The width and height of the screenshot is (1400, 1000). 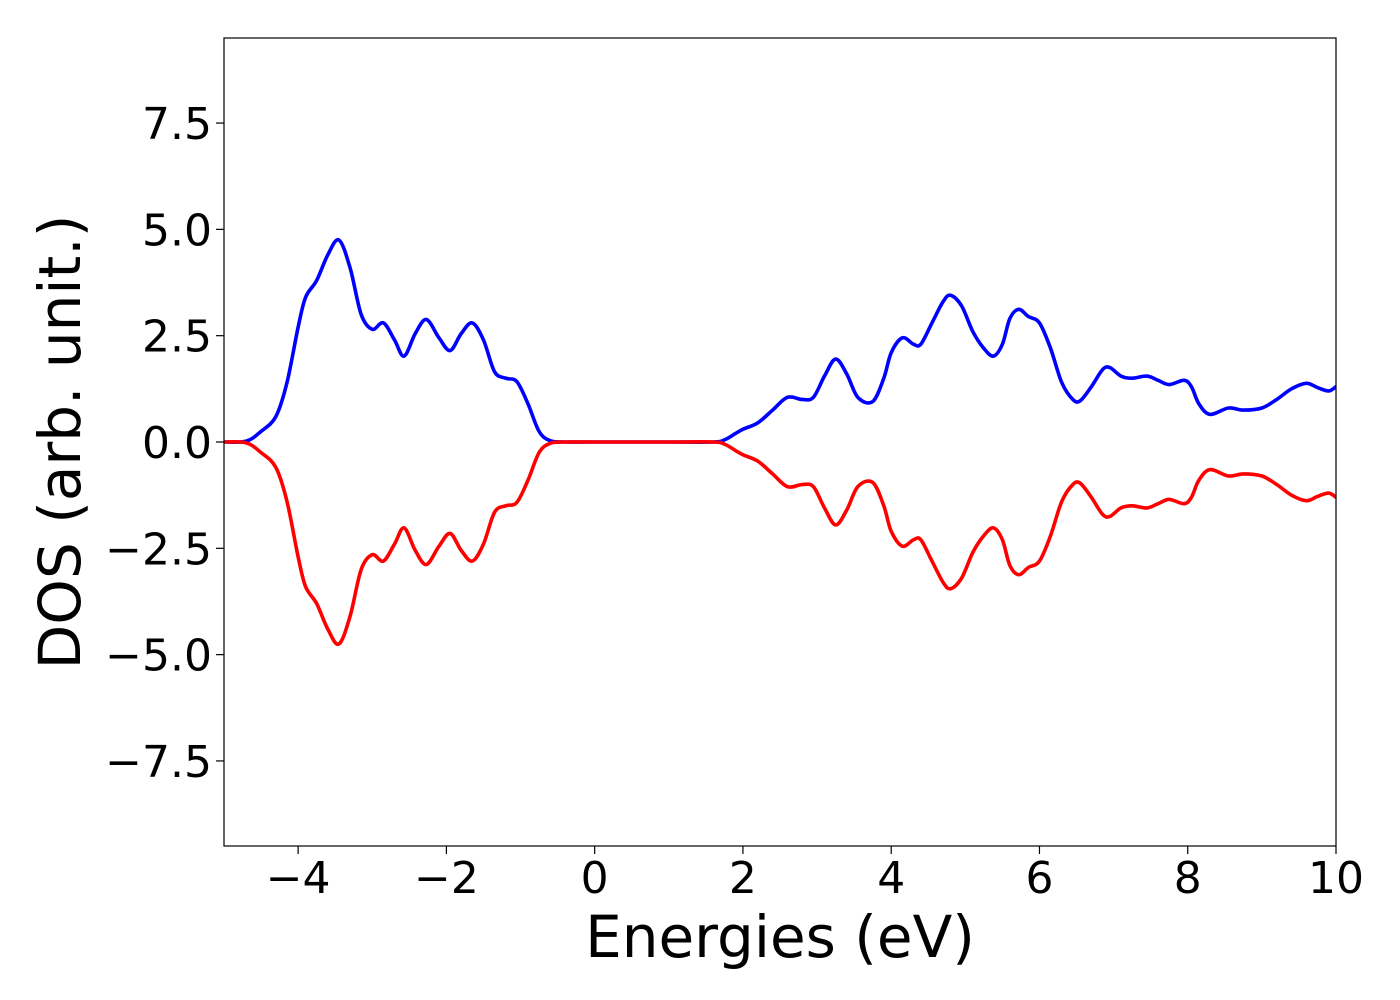 I want to click on x-tick-label: −4, so click(x=298, y=878).